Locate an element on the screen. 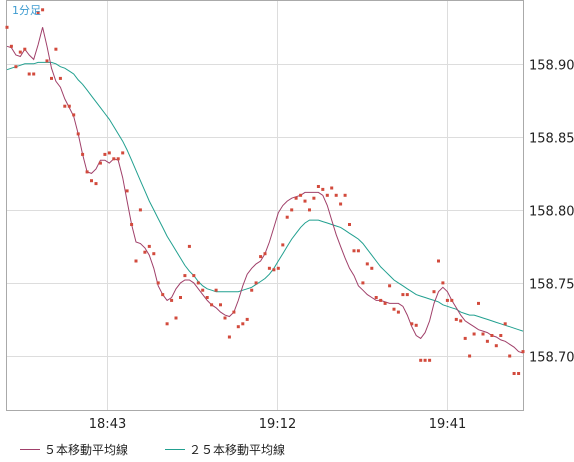 The height and width of the screenshot is (462, 574). legend-ma25: ２５本移動平均線 is located at coordinates (225, 449).